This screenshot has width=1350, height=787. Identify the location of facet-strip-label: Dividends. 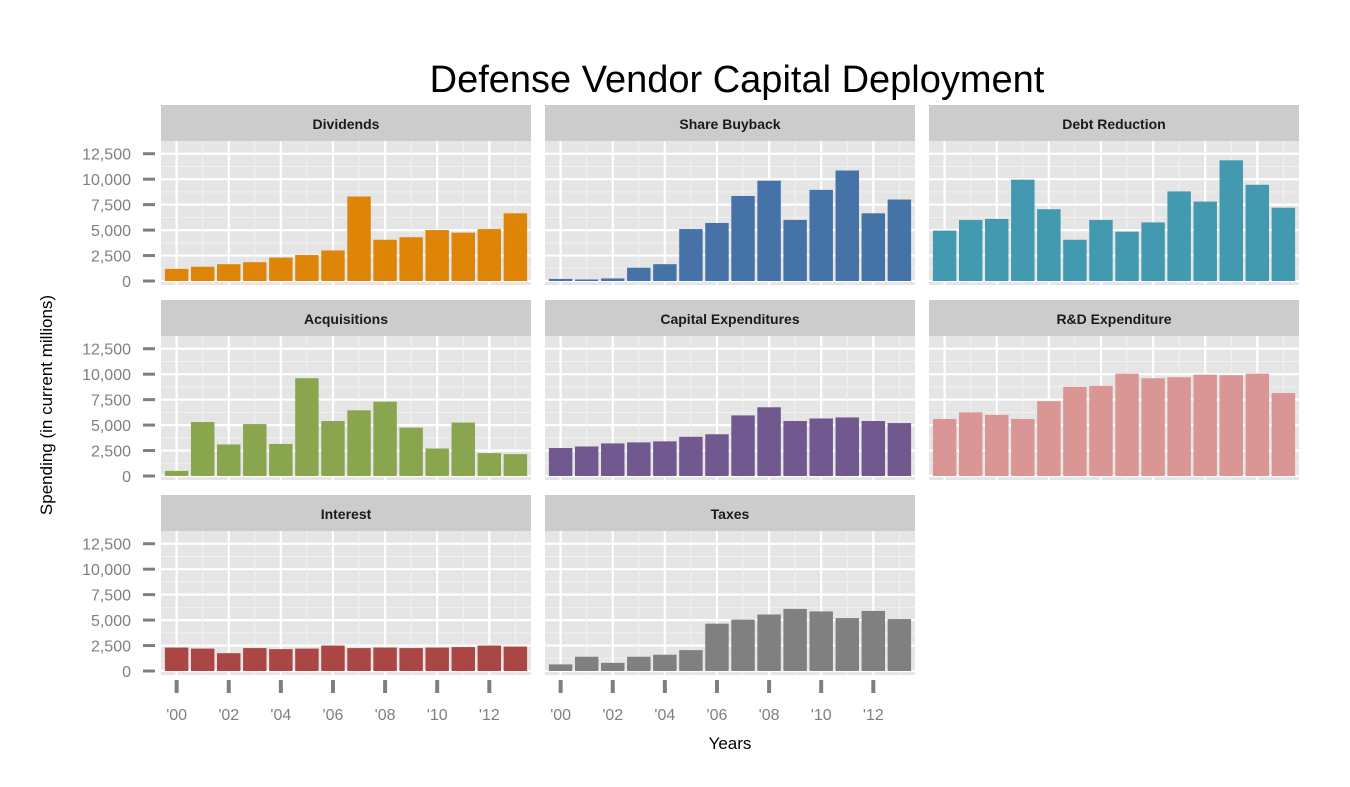
(346, 124).